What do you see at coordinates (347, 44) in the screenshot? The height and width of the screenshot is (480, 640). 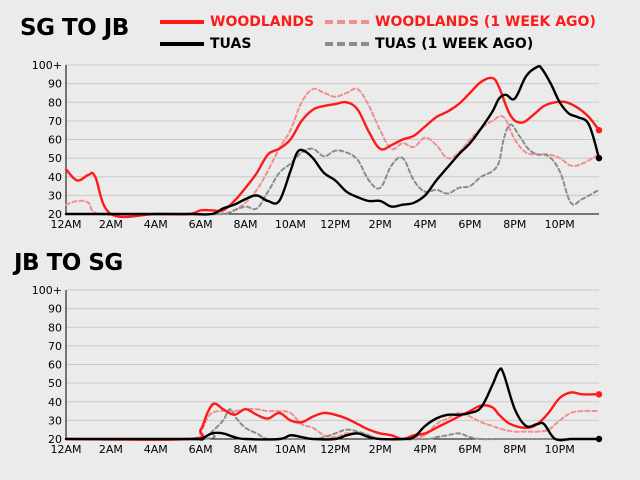 I see `legend-swatch-tuas-prev` at bounding box center [347, 44].